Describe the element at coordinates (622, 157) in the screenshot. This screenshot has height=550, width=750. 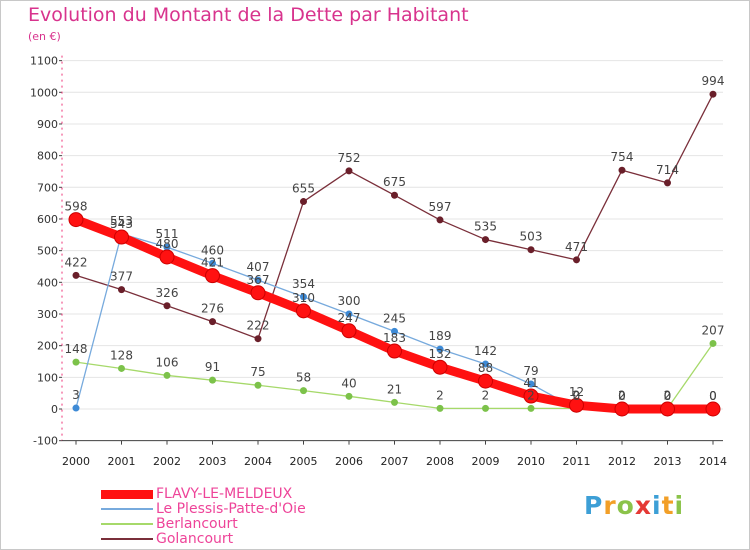
I see `data-label: 754` at that location.